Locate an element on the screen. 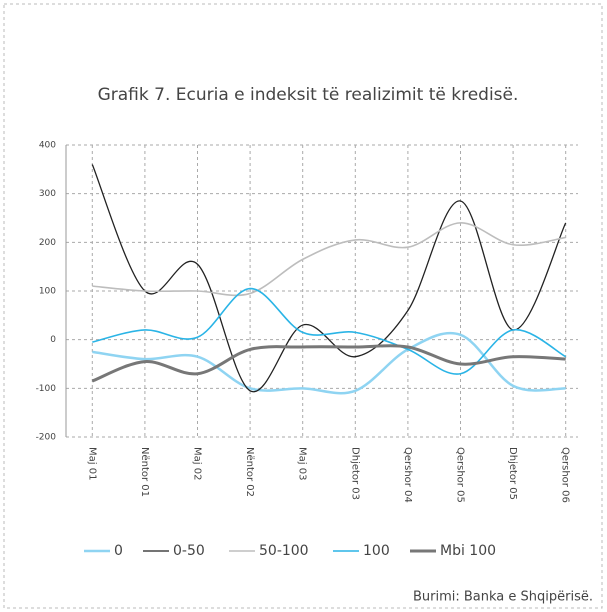 The width and height of the screenshot is (607, 612). x-tick-label: Qershor 04 is located at coordinates (407, 475).